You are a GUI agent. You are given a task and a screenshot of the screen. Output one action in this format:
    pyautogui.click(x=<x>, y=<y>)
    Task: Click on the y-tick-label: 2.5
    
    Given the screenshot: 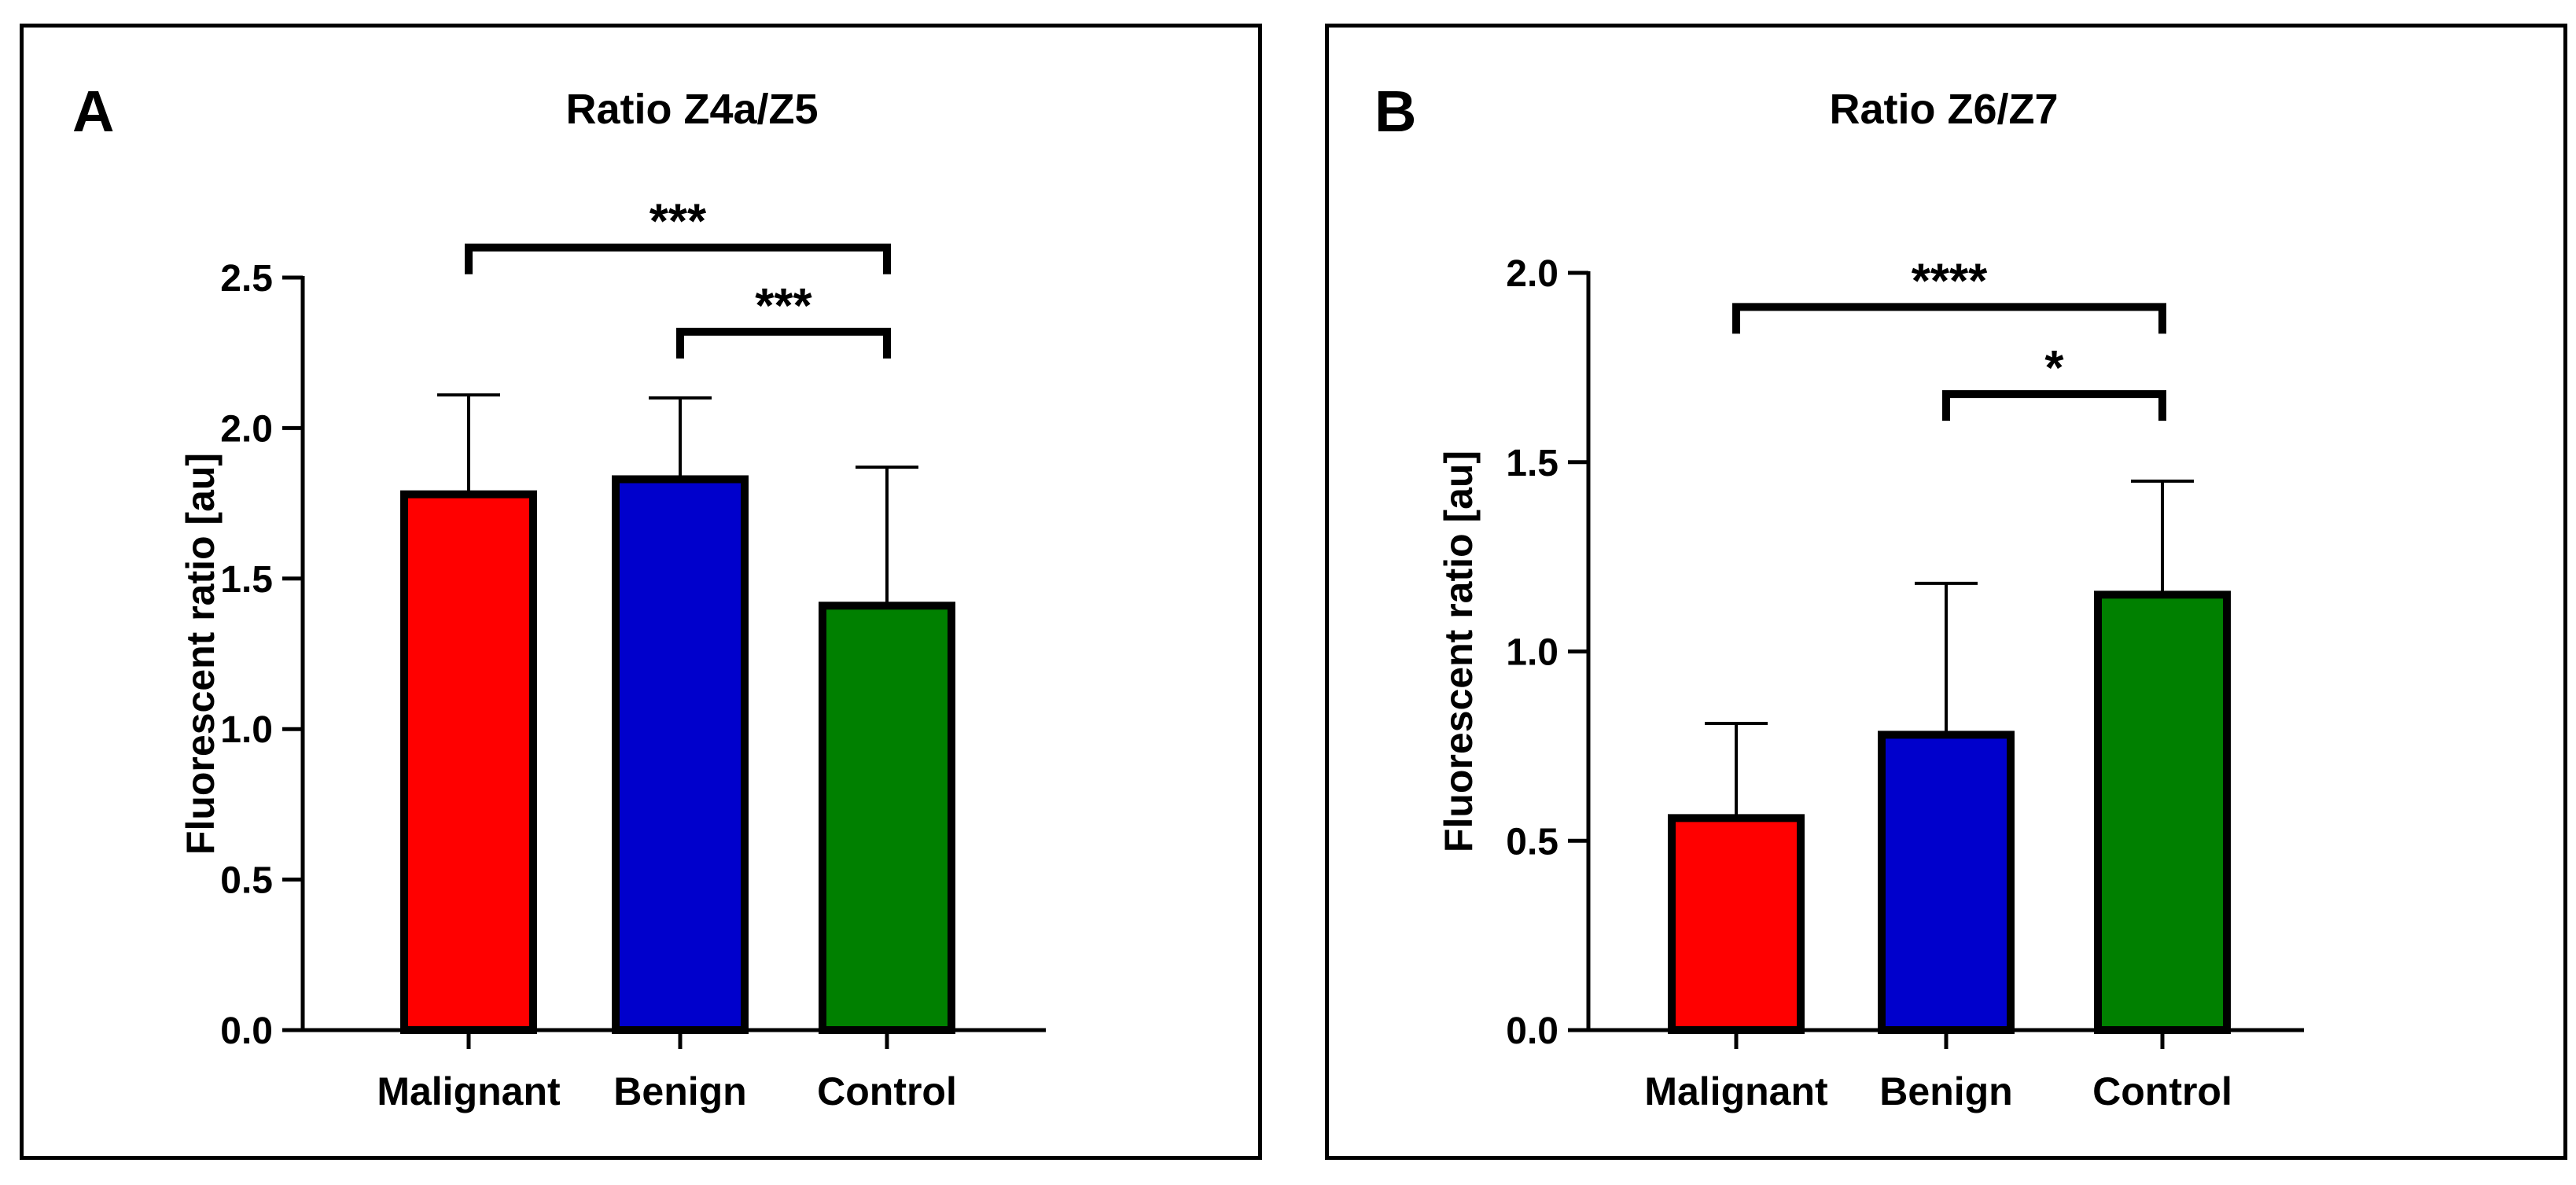 What is the action you would take?
    pyautogui.click(x=246, y=279)
    